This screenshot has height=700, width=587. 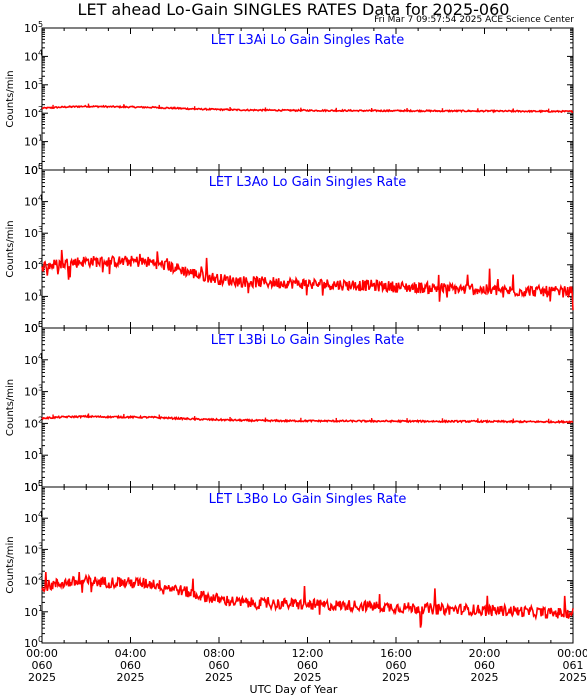 I want to click on panel-title: LET L3Ai Lo Gain Singles Rate, so click(x=307, y=40).